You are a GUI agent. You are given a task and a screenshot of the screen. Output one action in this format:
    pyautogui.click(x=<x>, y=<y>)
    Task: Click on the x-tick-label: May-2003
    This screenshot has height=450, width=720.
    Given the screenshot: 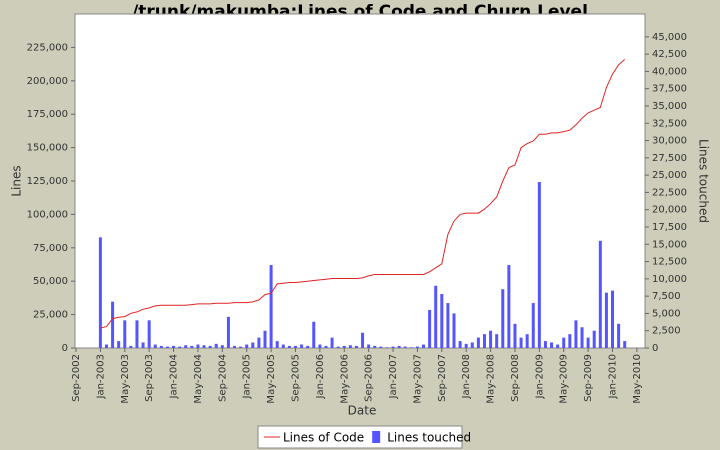 What is the action you would take?
    pyautogui.click(x=125, y=379)
    